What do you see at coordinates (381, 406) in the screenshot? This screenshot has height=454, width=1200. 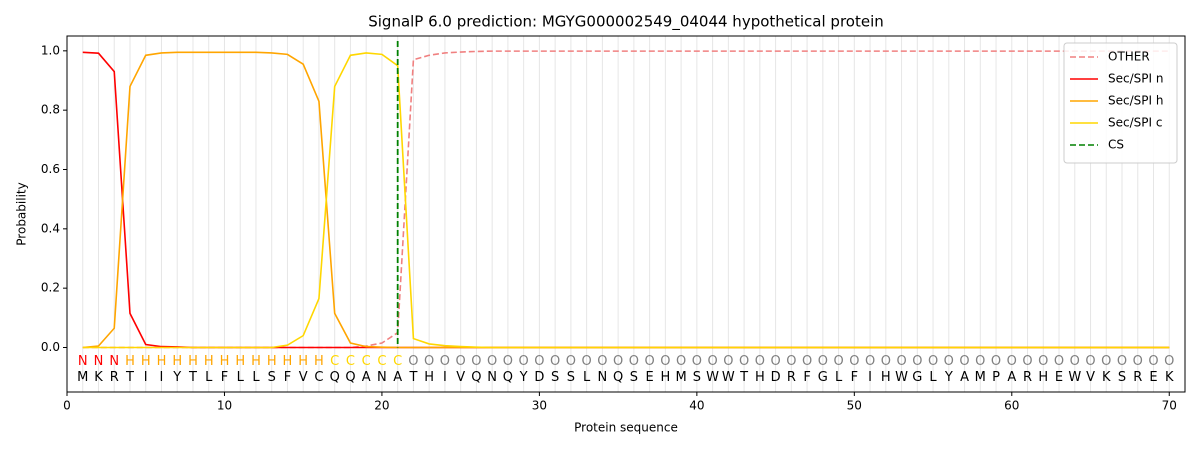 I see `x-tick-label: 20` at bounding box center [381, 406].